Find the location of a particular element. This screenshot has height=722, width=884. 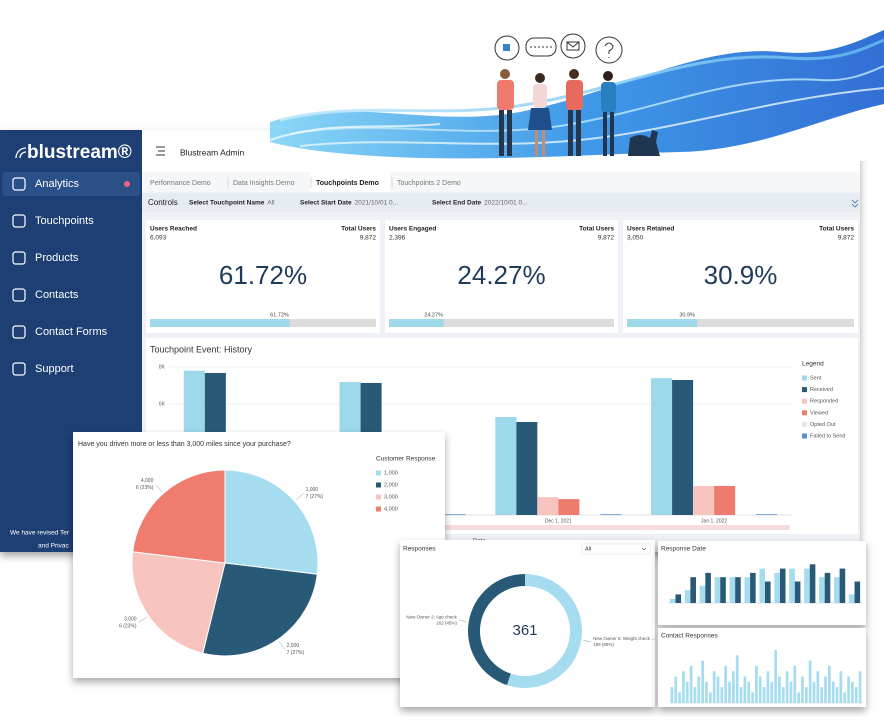

kpi-count: 3,050 is located at coordinates (635, 238).